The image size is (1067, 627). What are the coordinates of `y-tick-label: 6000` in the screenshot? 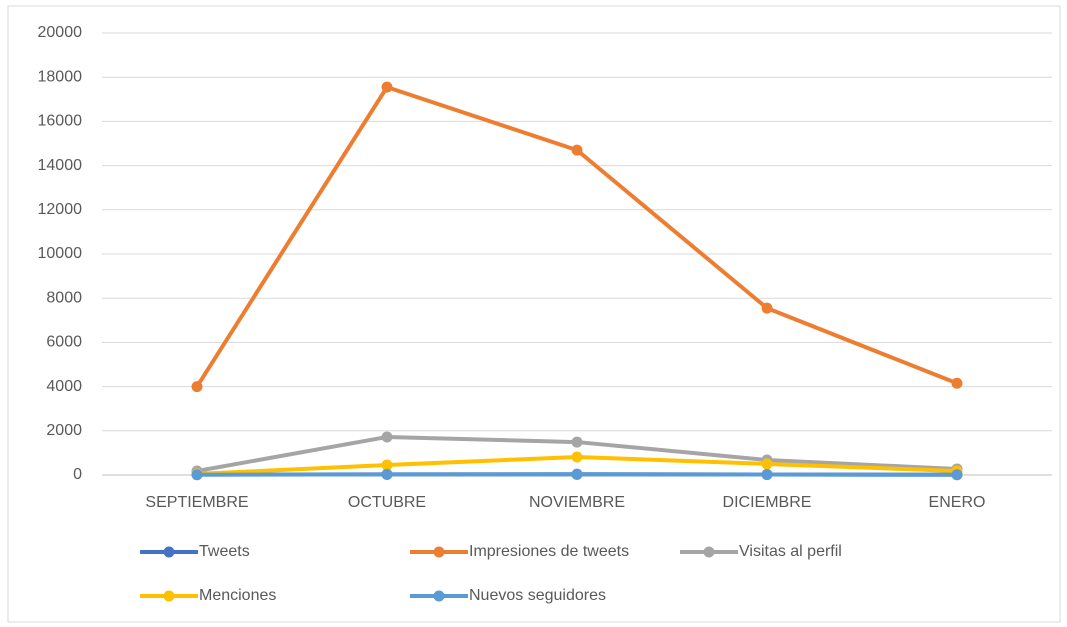 It's located at (64, 342).